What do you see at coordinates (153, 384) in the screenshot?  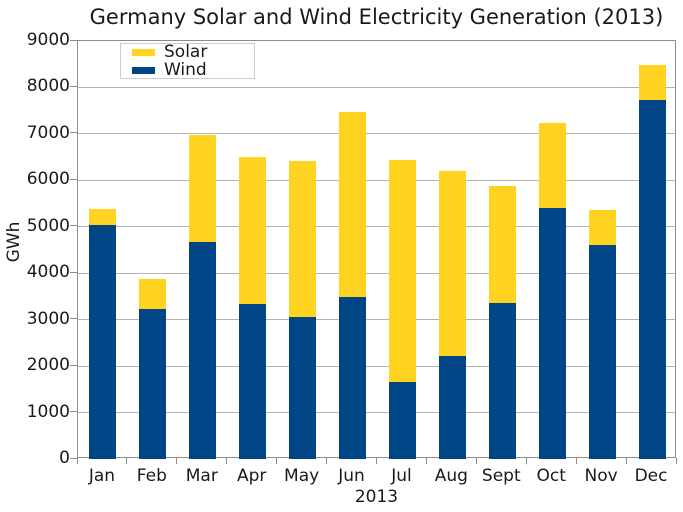 I see `bar-wind-Feb` at bounding box center [153, 384].